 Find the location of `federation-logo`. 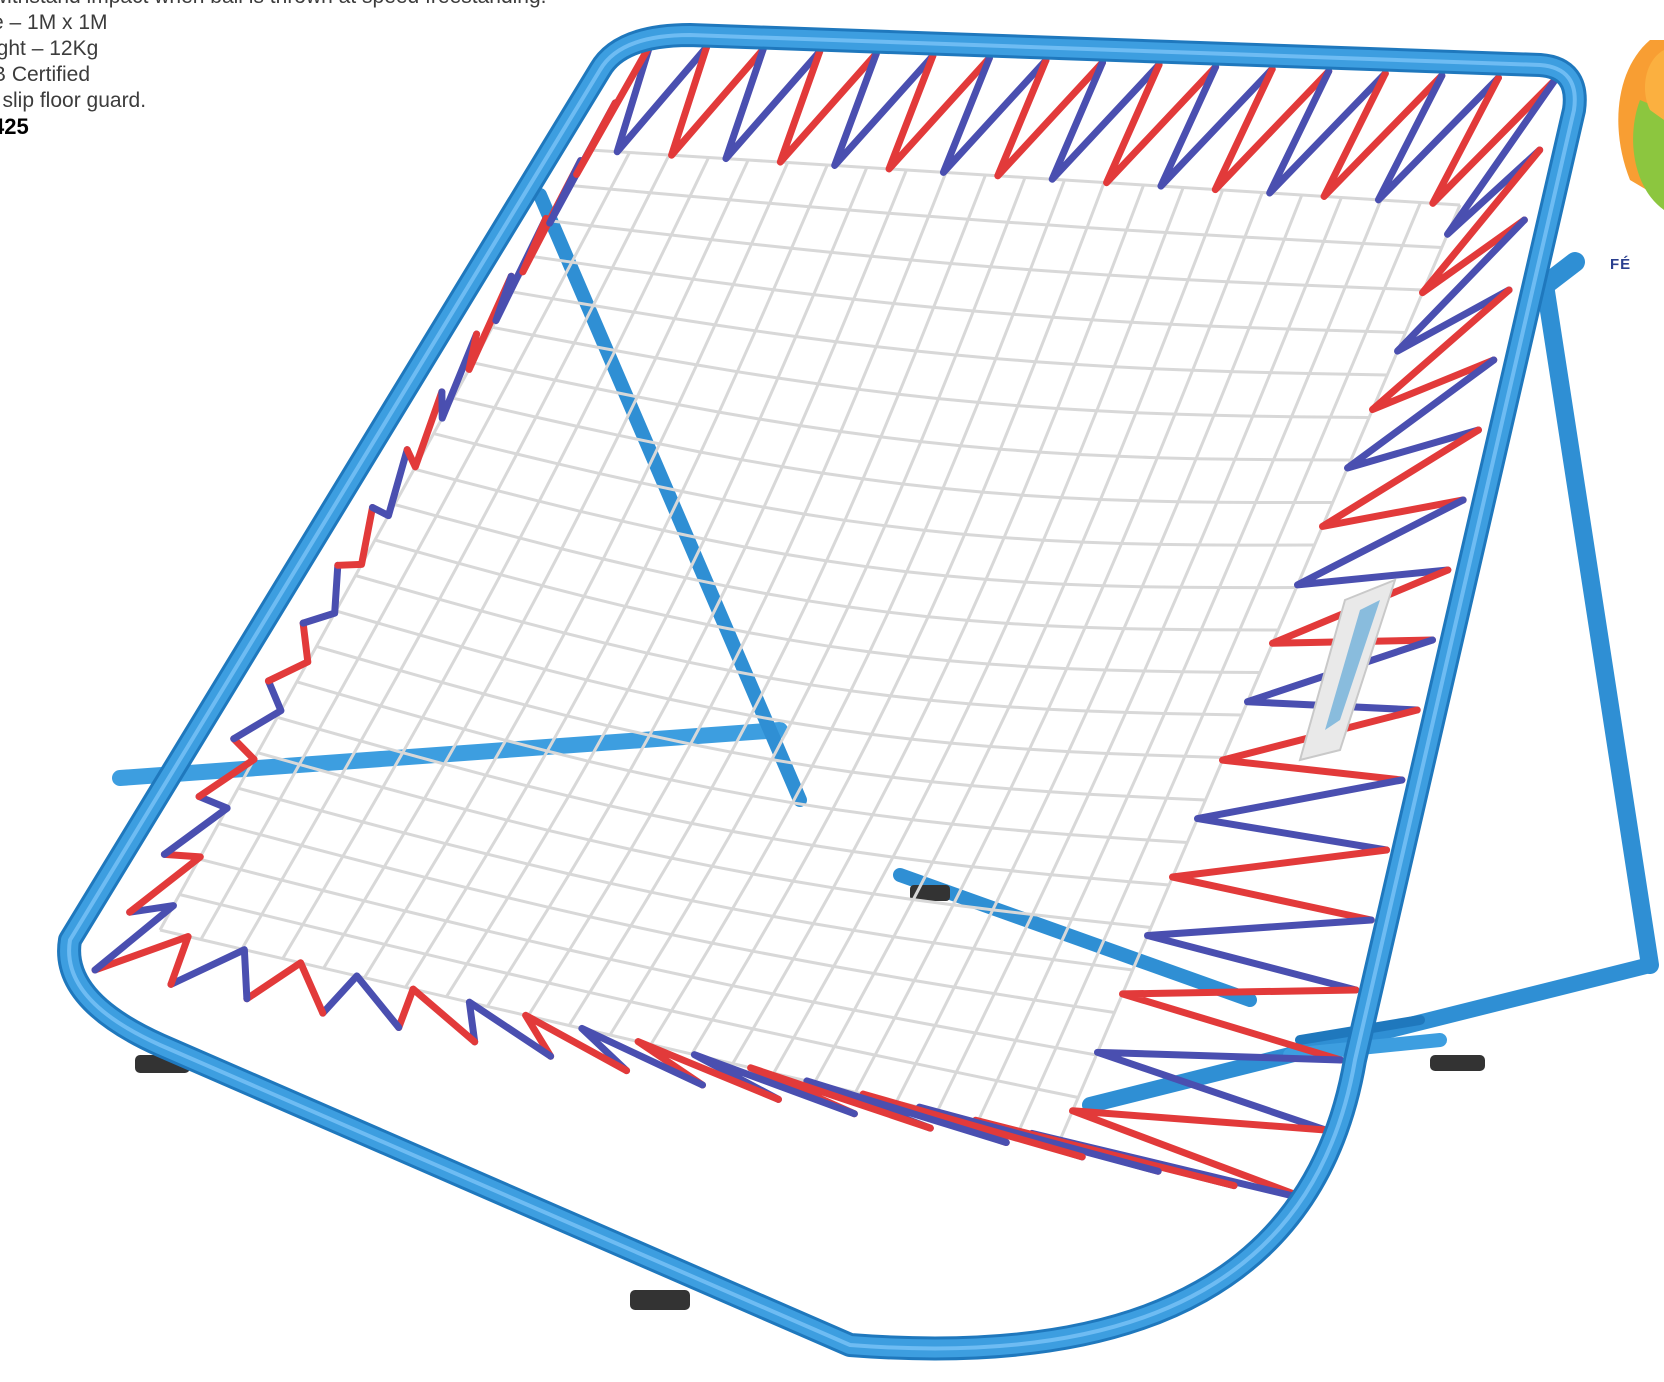

federation-logo is located at coordinates (1641, 125).